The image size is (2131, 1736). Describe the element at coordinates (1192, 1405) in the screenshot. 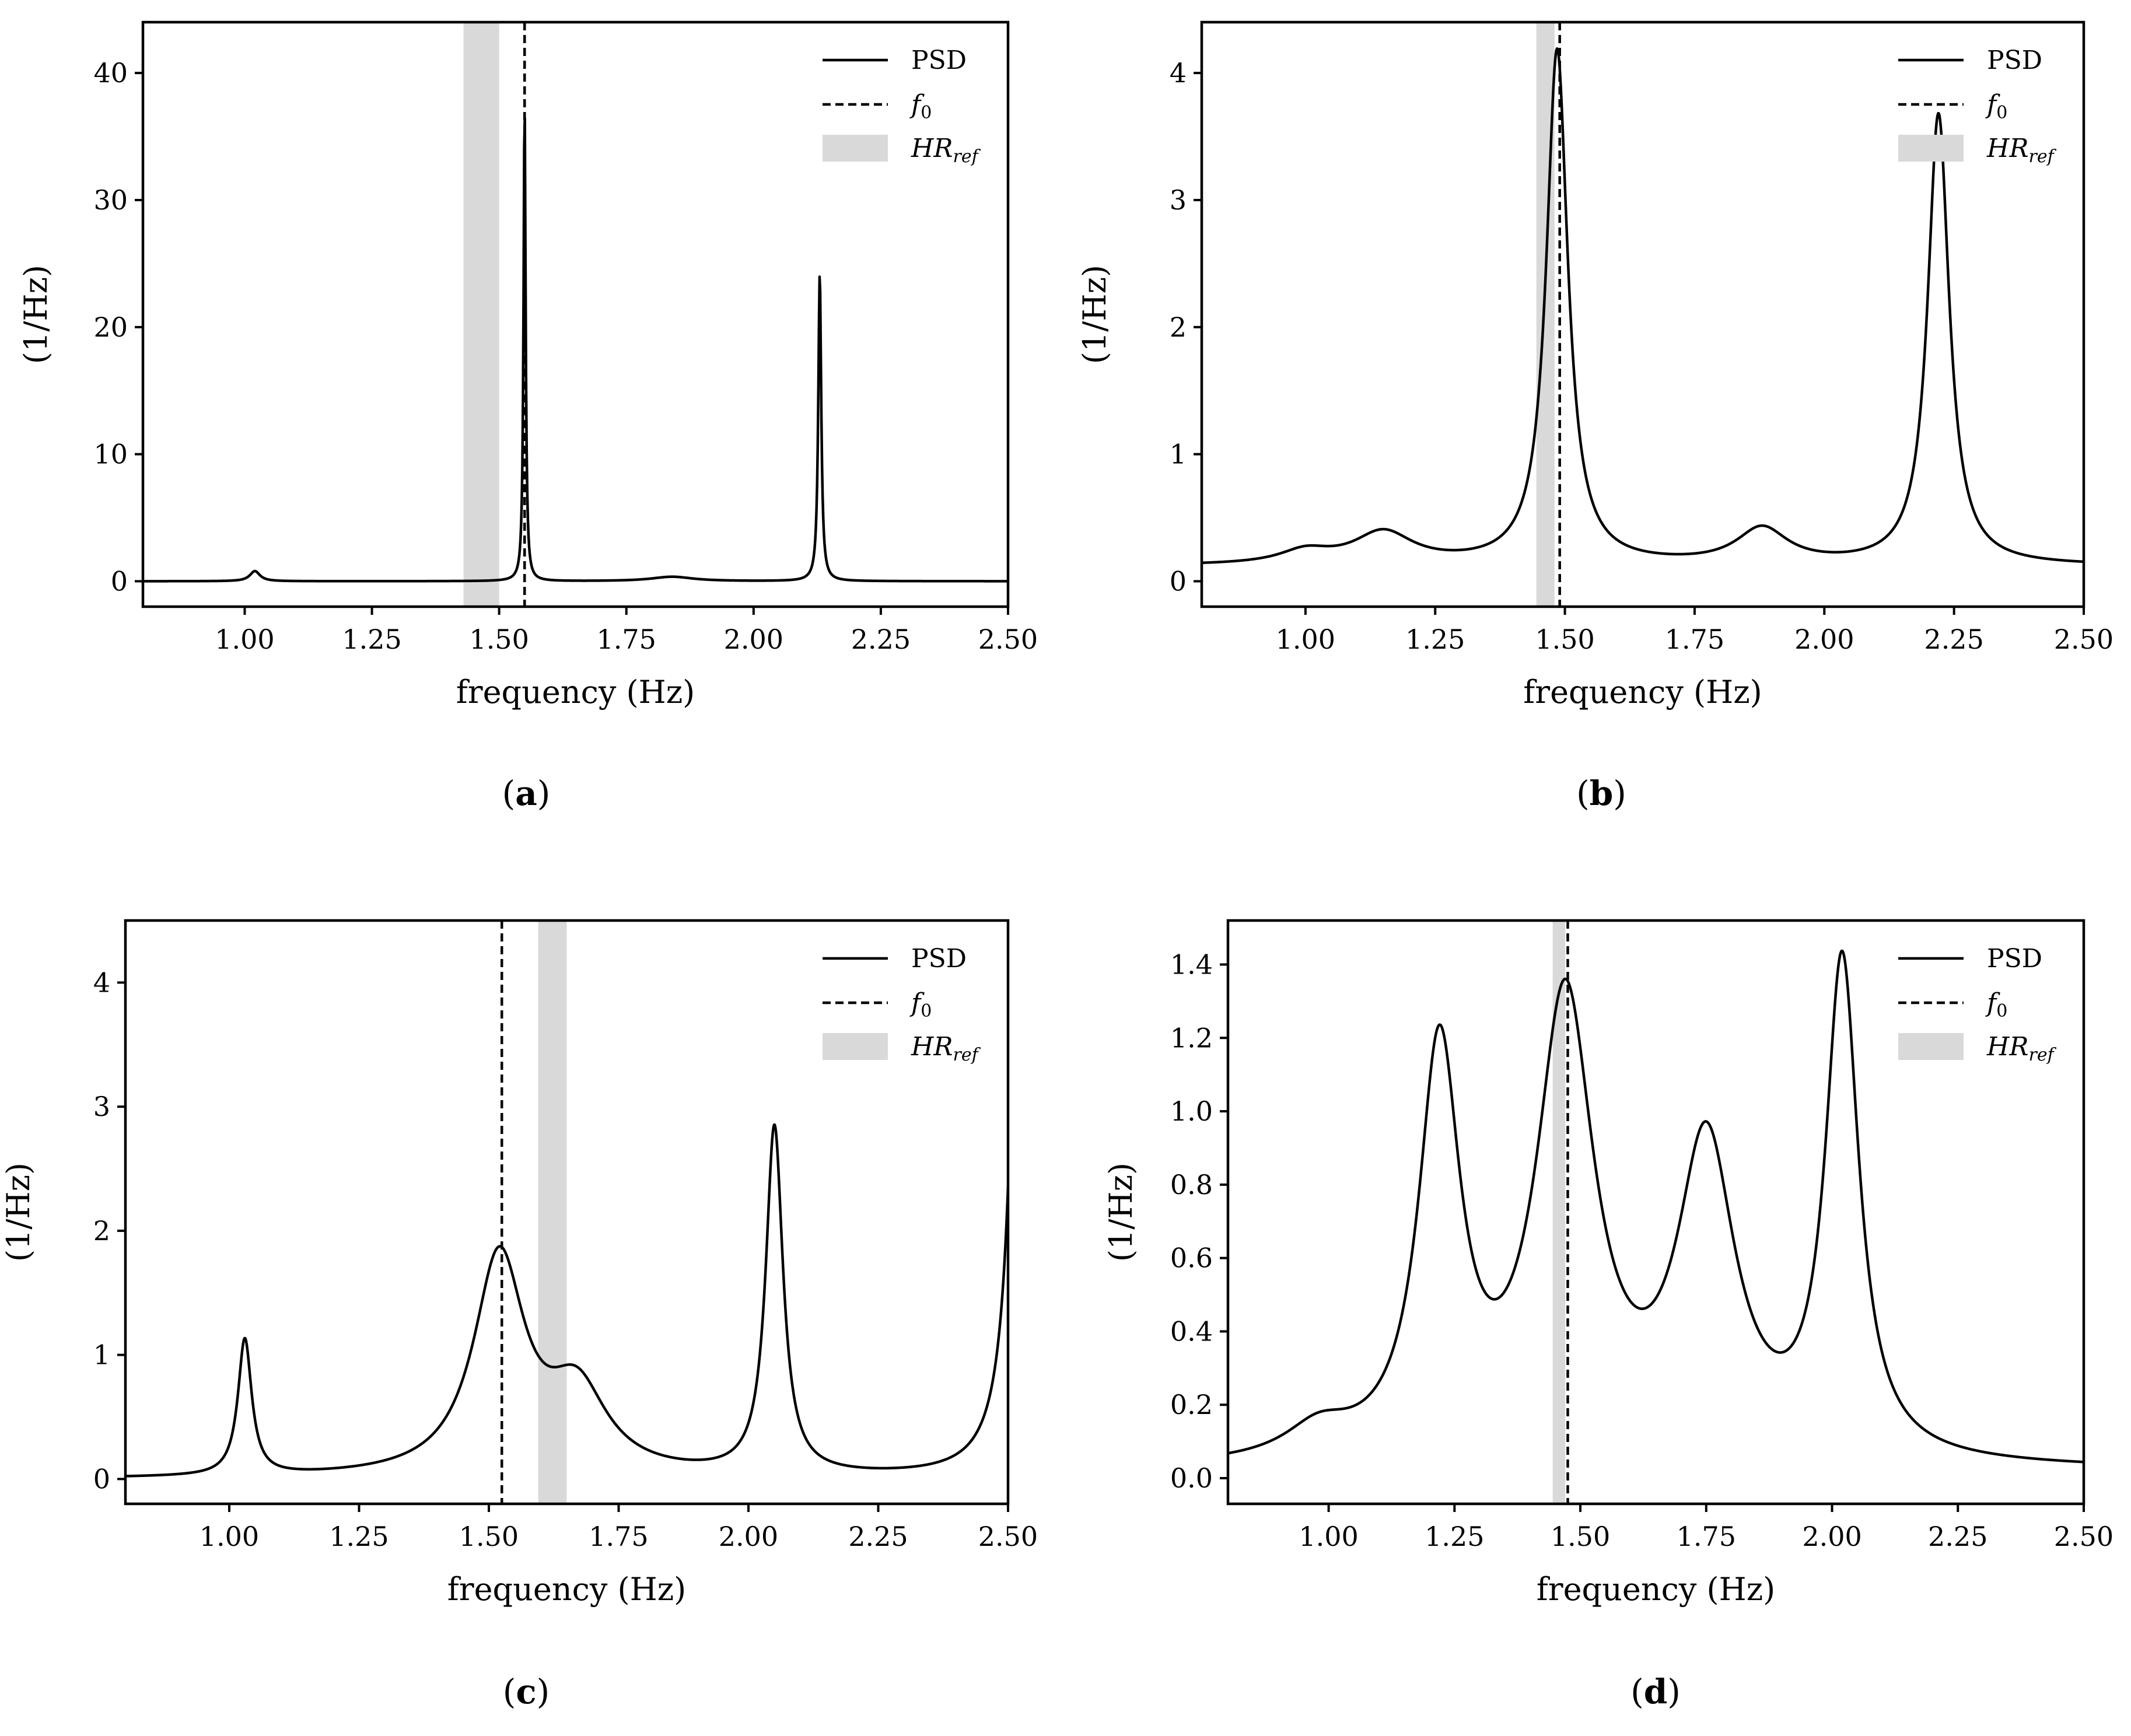

I see `y-tick-label: 0.2` at that location.